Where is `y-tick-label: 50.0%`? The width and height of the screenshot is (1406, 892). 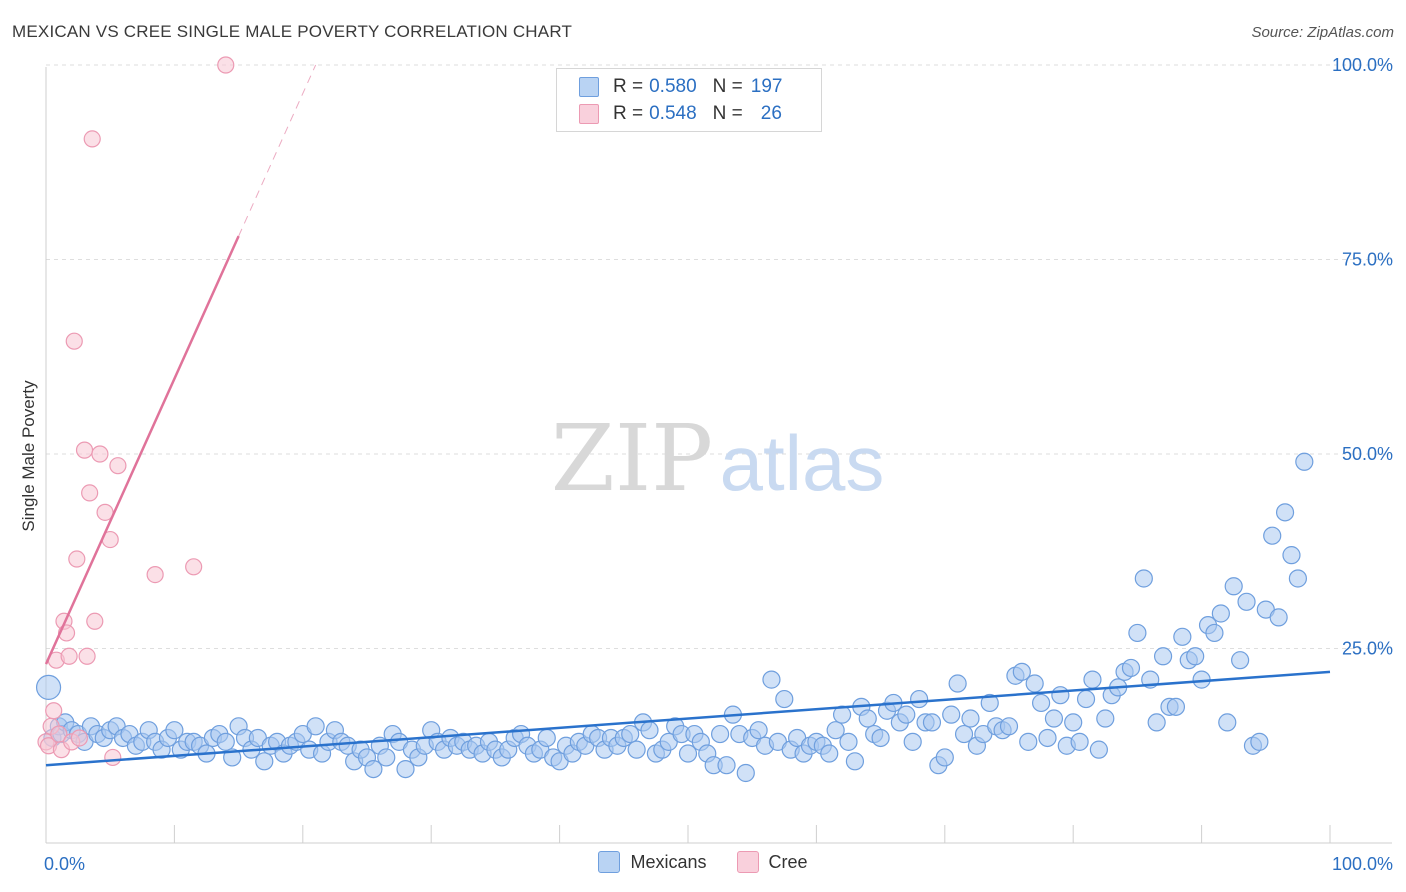 y-tick-label: 50.0% is located at coordinates (1367, 454).